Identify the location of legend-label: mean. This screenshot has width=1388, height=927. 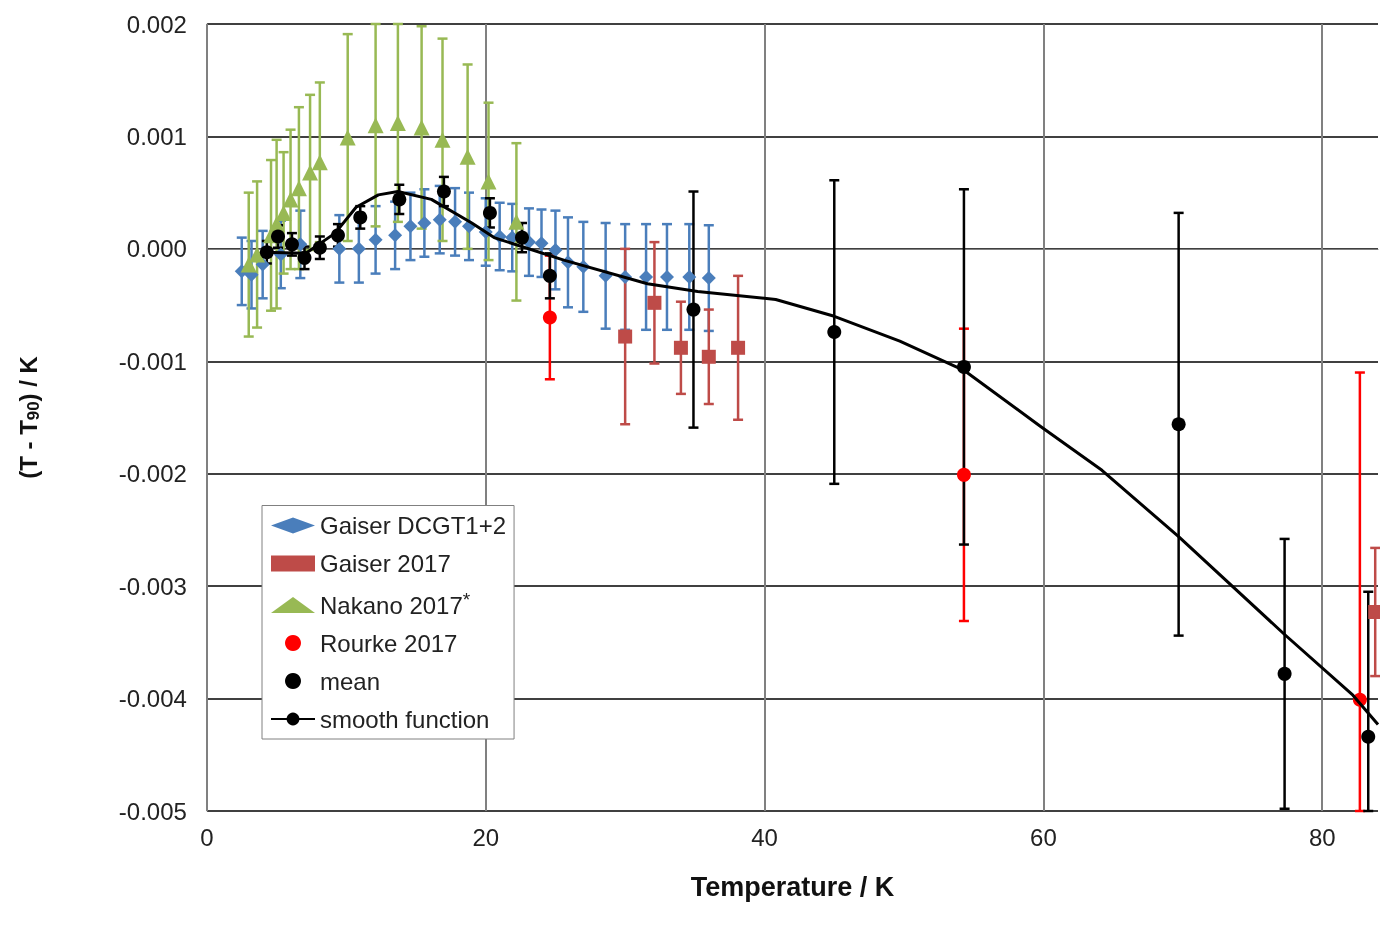
(350, 681).